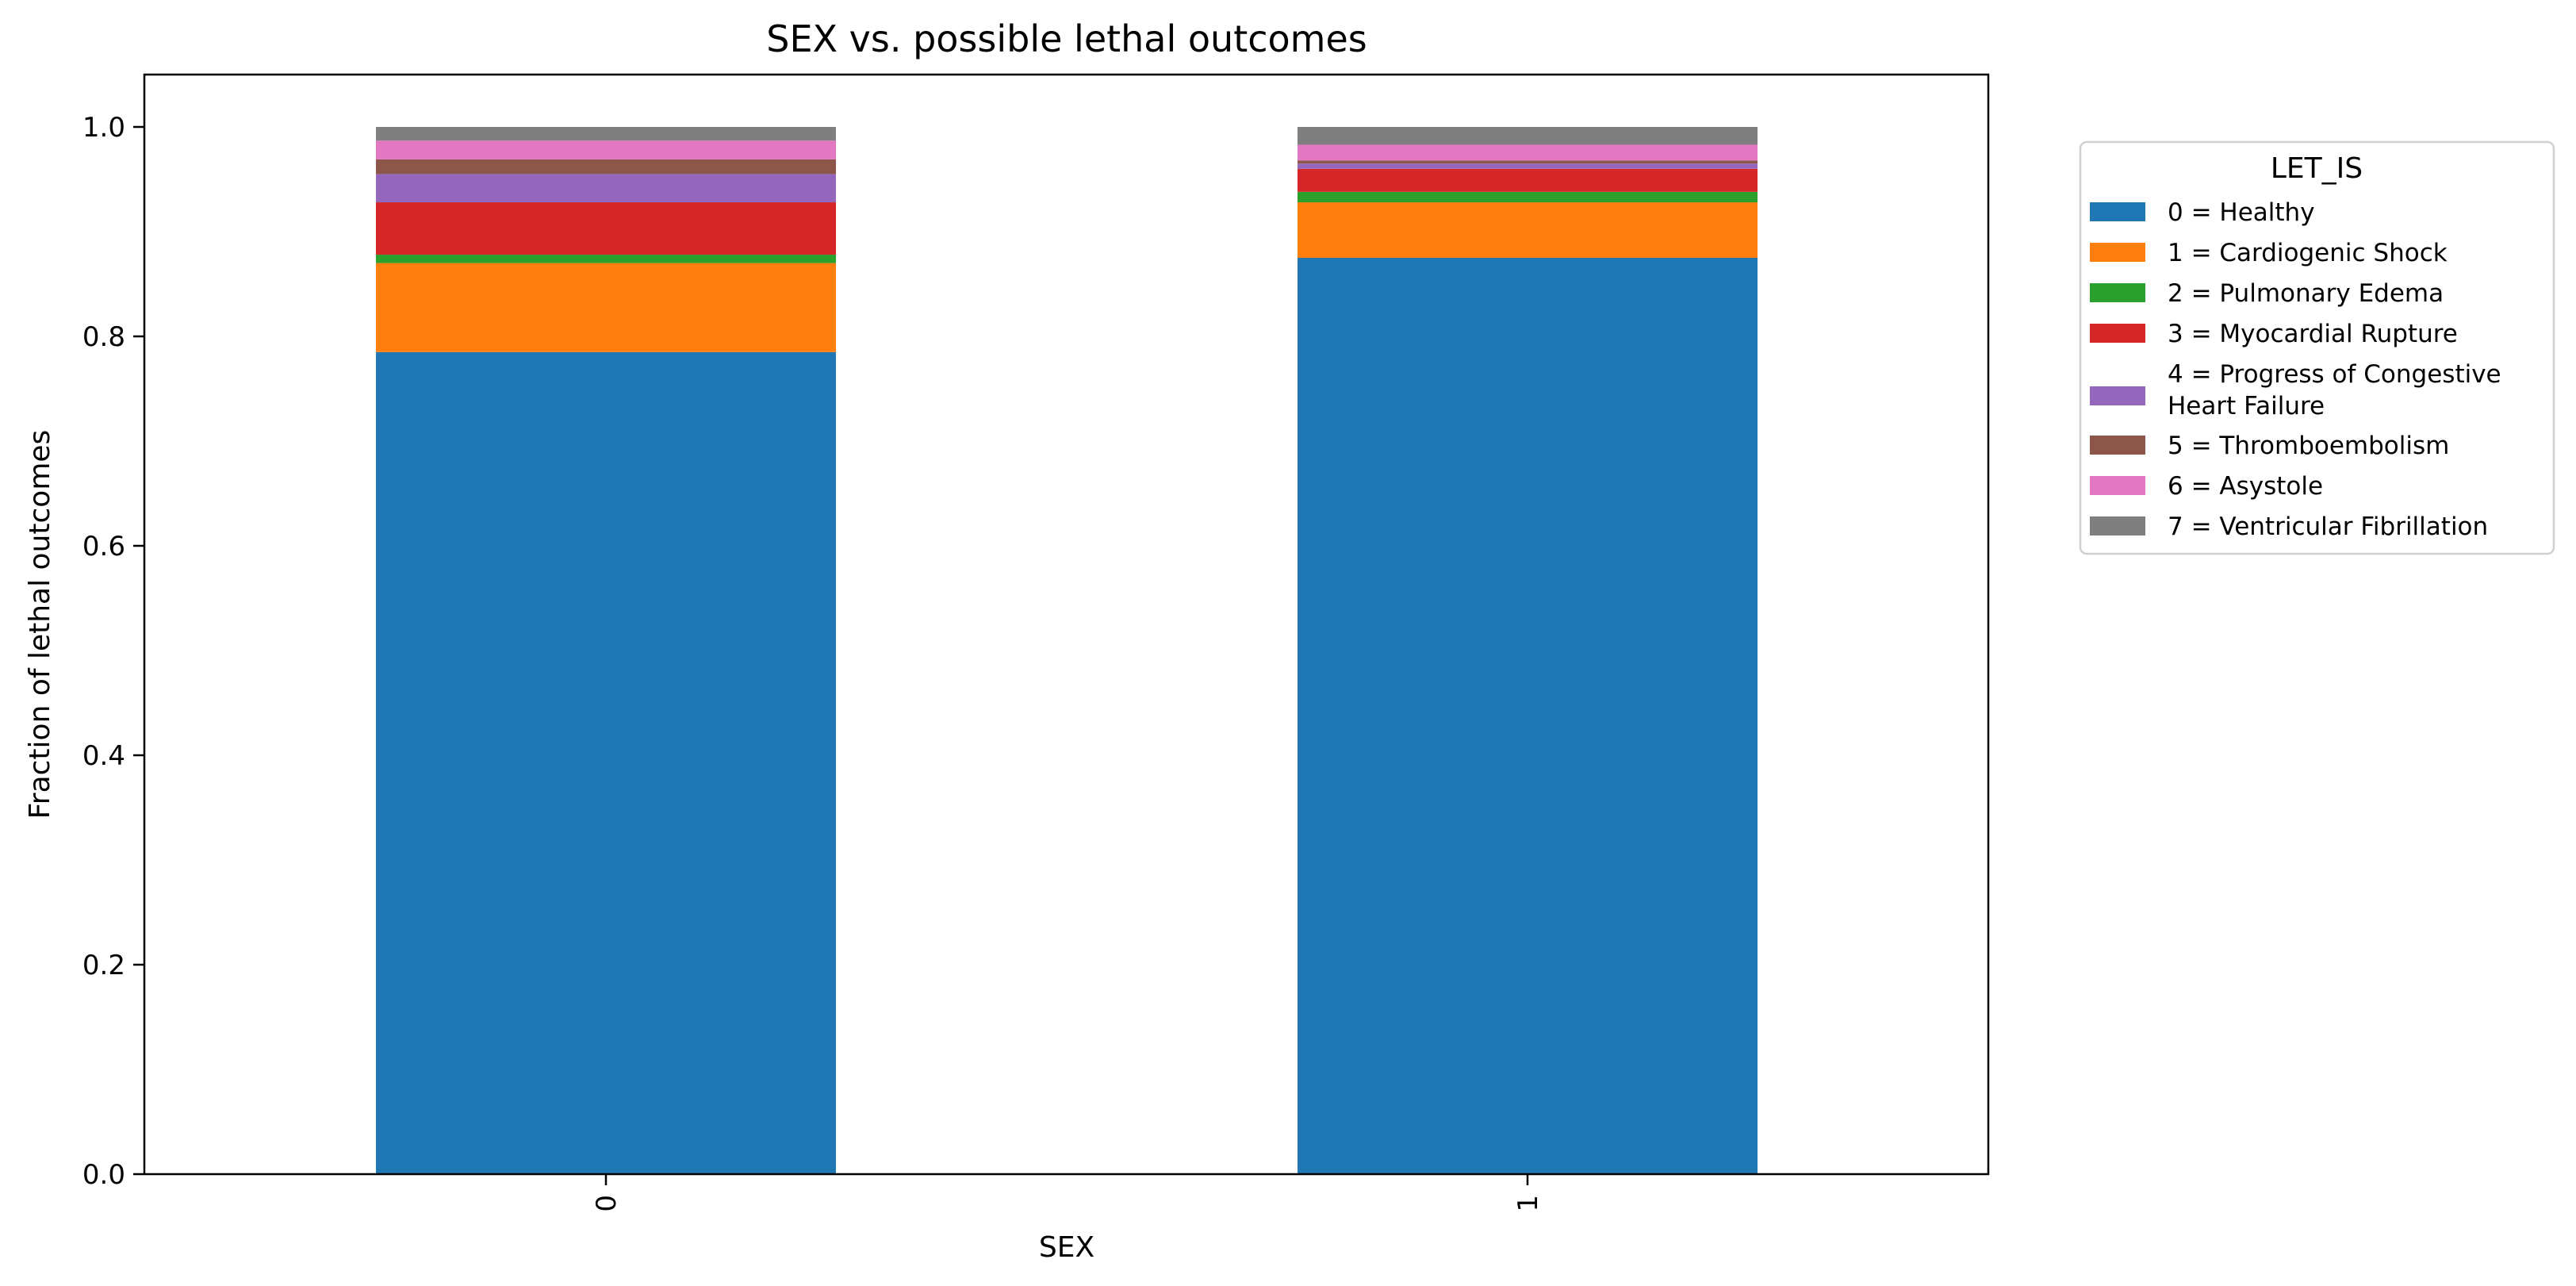  I want to click on y-tick-label: 1.0, so click(103, 128).